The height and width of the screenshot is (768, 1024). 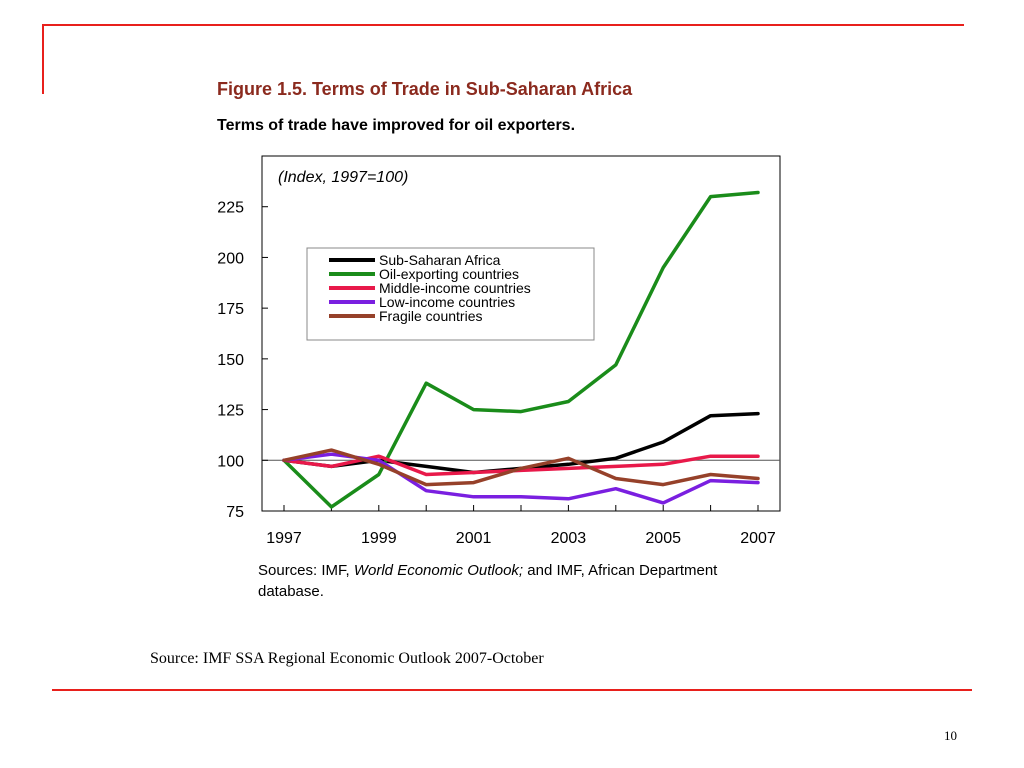 I want to click on legend-box, so click(x=450, y=294).